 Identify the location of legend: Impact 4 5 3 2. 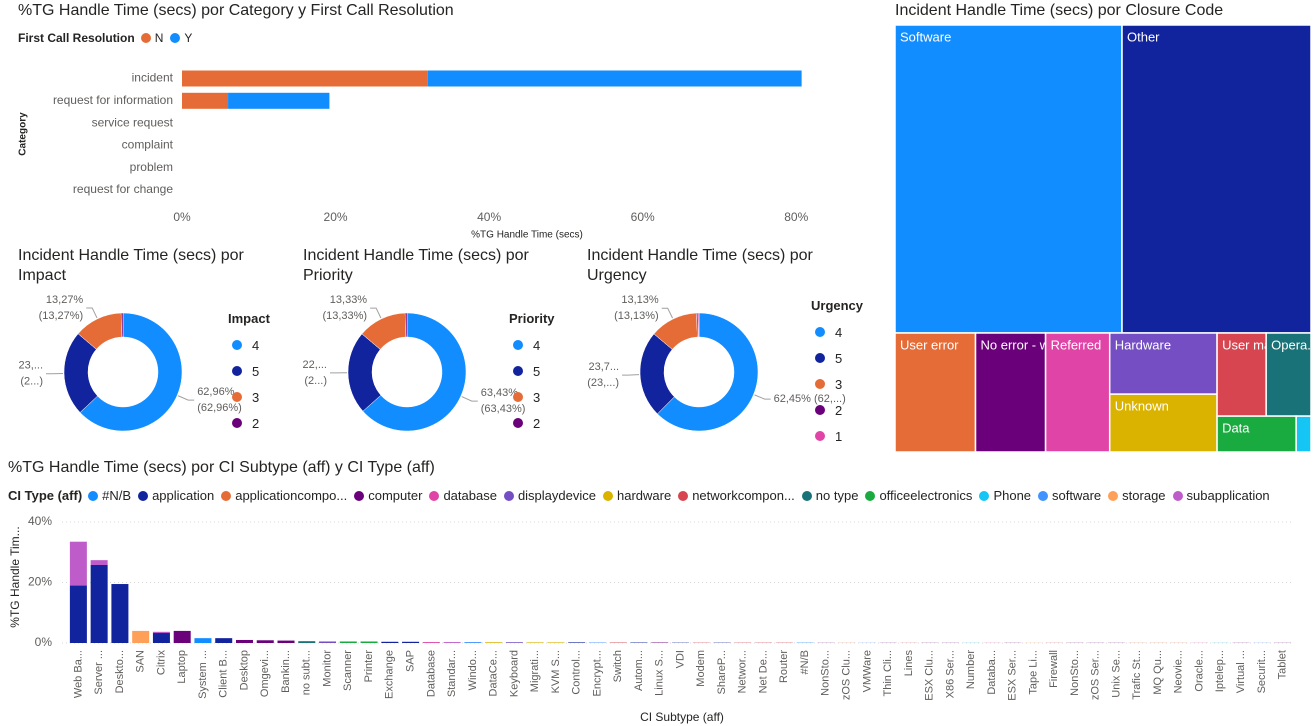
(252, 373).